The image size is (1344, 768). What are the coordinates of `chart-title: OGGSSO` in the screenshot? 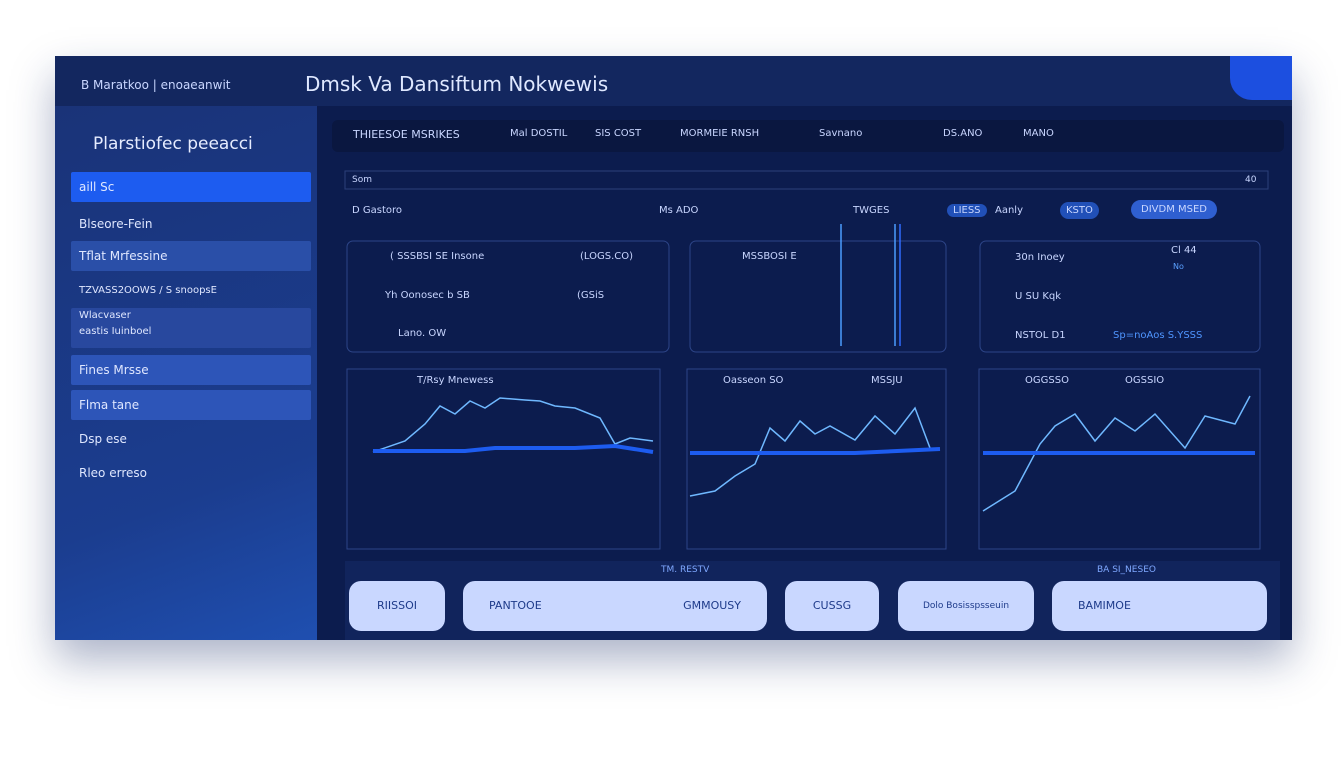 It's located at (1047, 380).